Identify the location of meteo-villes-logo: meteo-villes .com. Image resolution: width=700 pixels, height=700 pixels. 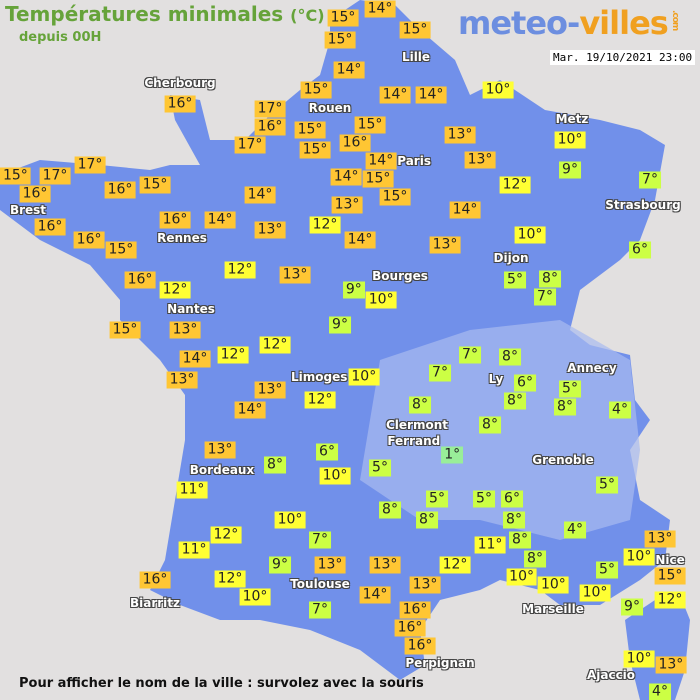
(569, 23).